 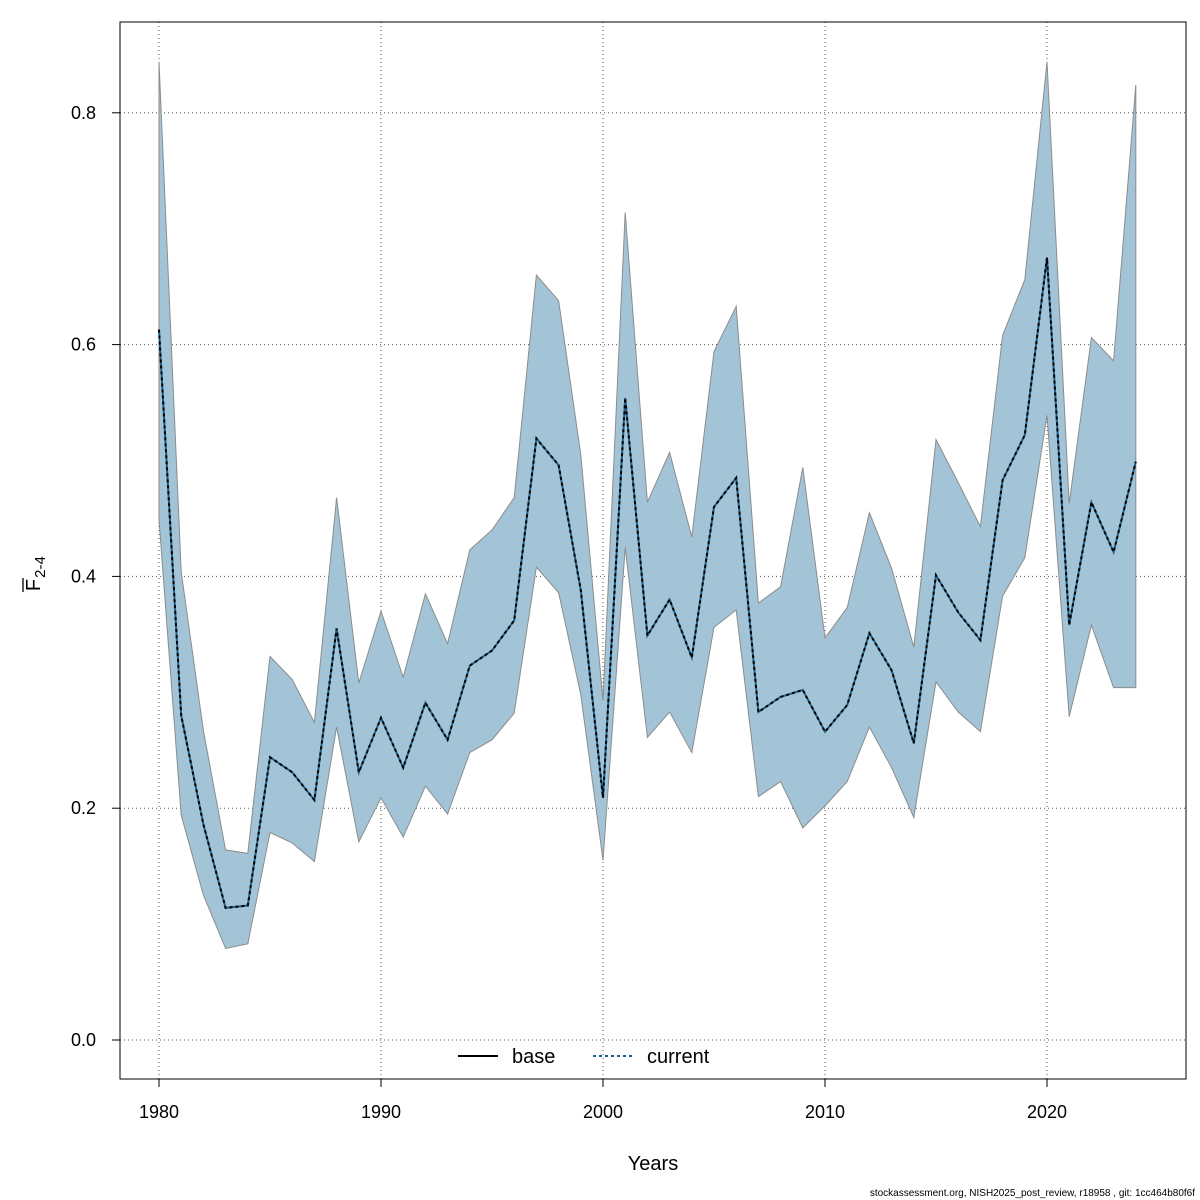 I want to click on y-axis-label-main: F, so click(x=34, y=585).